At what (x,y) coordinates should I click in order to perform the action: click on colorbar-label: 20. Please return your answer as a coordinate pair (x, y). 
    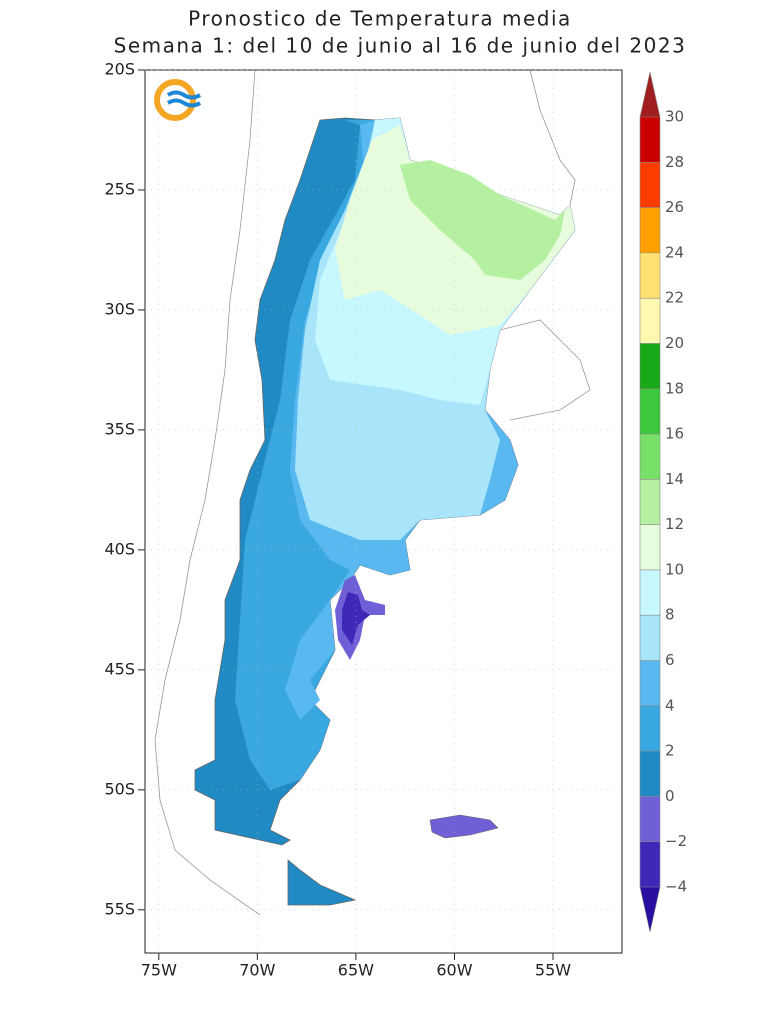
    Looking at the image, I should click on (674, 343).